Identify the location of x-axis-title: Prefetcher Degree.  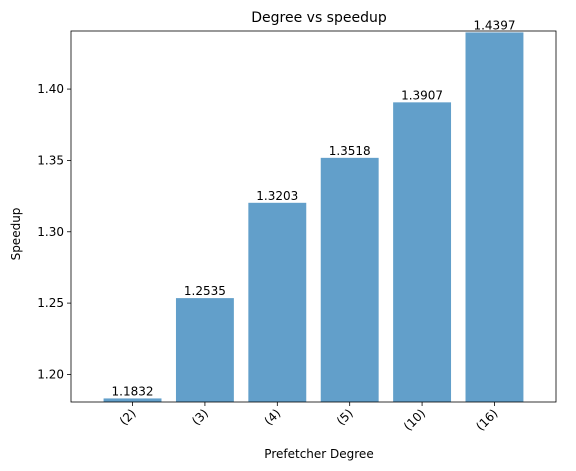
(318, 454).